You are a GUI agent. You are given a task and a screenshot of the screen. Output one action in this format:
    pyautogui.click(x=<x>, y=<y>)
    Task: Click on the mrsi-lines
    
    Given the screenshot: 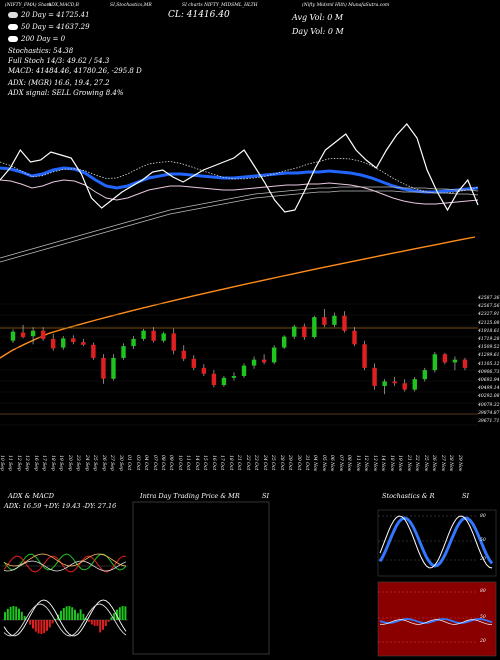 What is the action you would take?
    pyautogui.click(x=435, y=617)
    